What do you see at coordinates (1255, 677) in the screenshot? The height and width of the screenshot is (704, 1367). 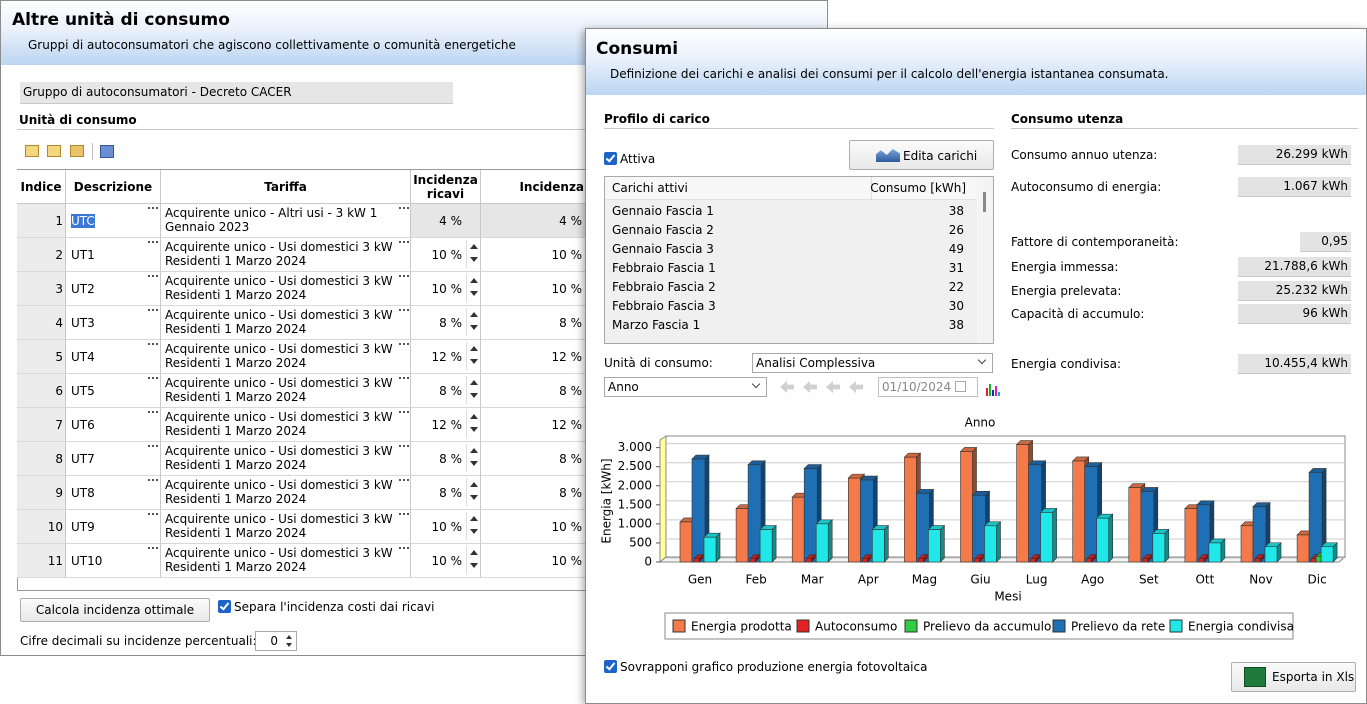 I see `xls-icon` at bounding box center [1255, 677].